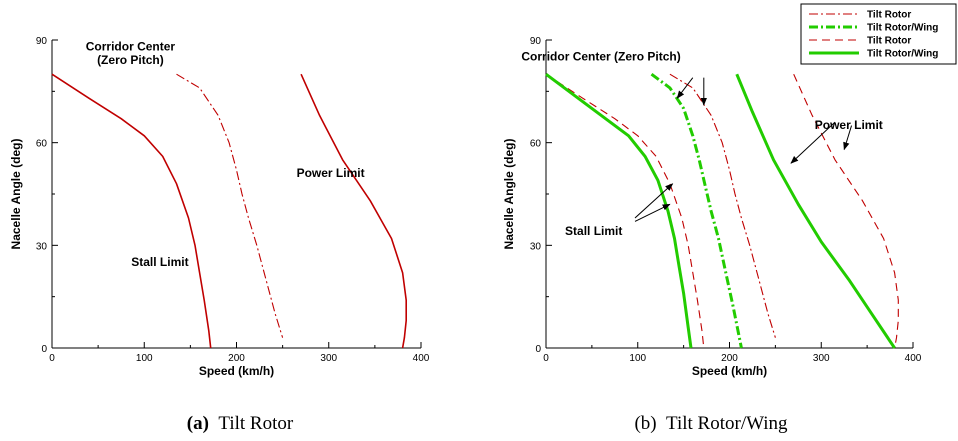 This screenshot has height=441, width=958. What do you see at coordinates (255, 423) in the screenshot?
I see `caption-a-text: Tilt Rotor` at bounding box center [255, 423].